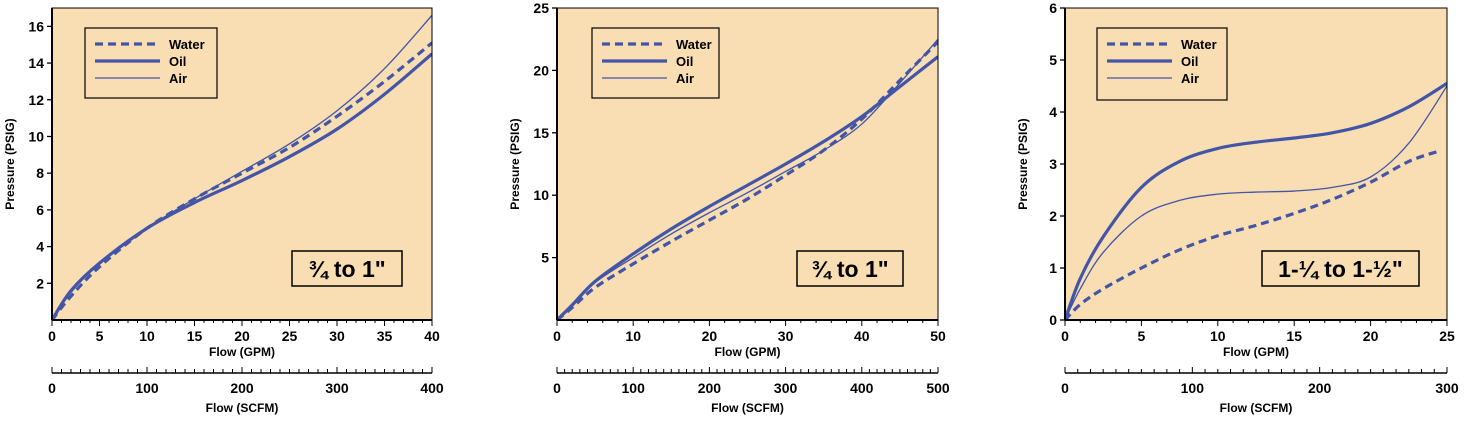  What do you see at coordinates (1252, 234) in the screenshot?
I see `series-line-water` at bounding box center [1252, 234].